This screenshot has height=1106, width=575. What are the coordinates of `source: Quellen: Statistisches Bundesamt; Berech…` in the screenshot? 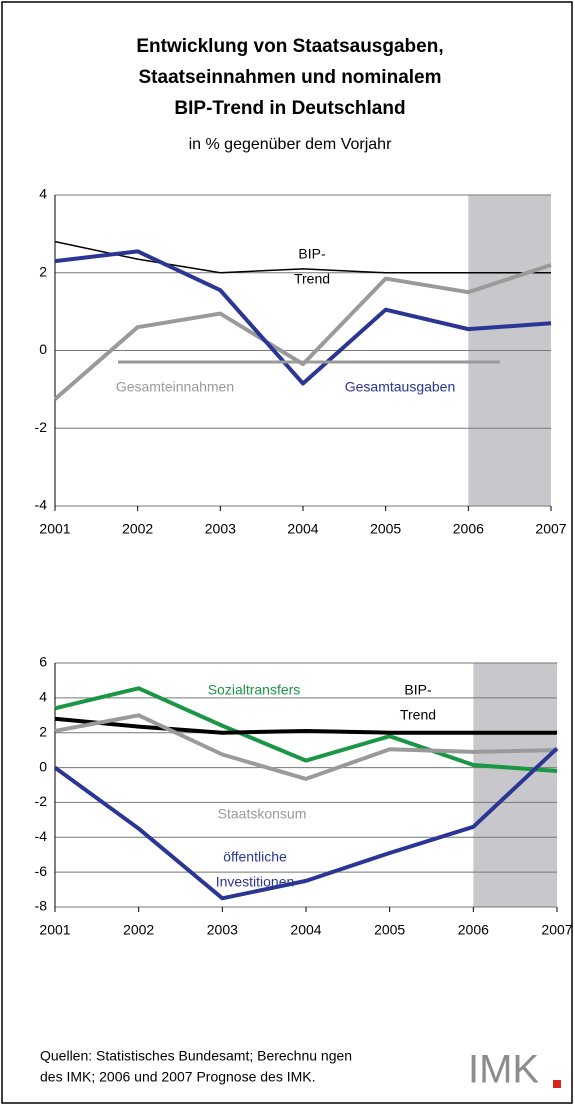 It's located at (196, 1056).